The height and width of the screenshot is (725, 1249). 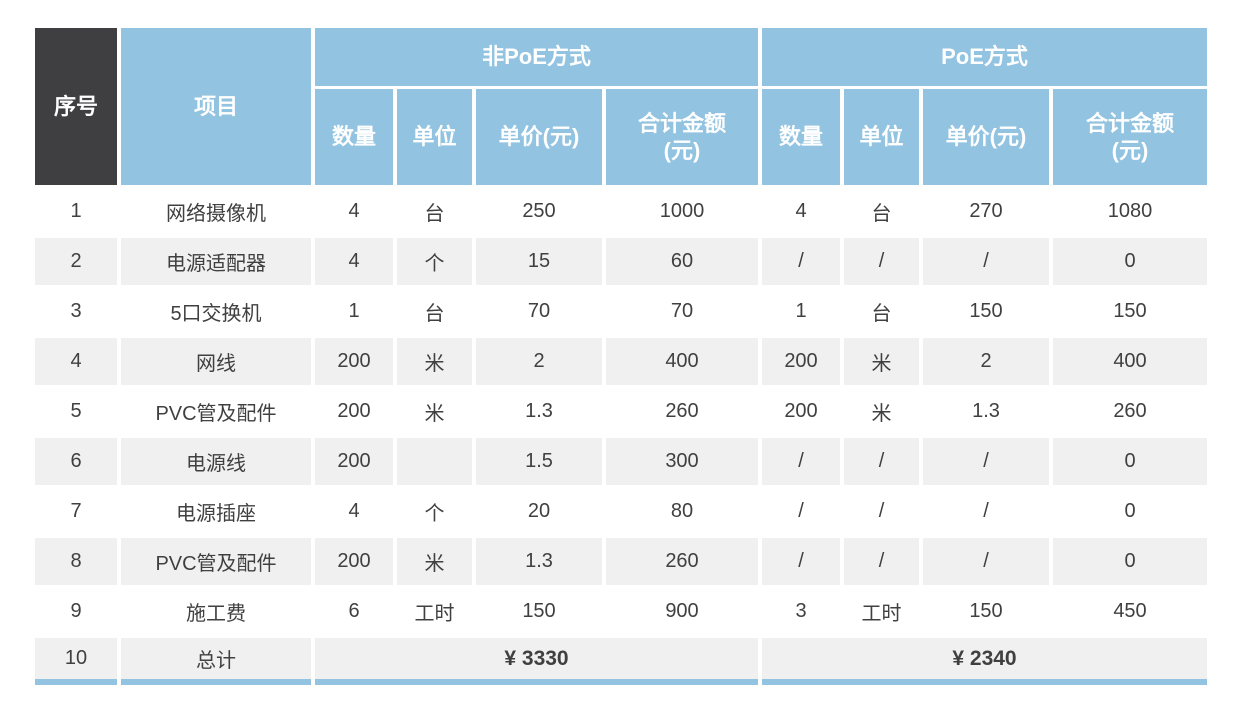 I want to click on value-cell: 60, so click(x=682, y=261).